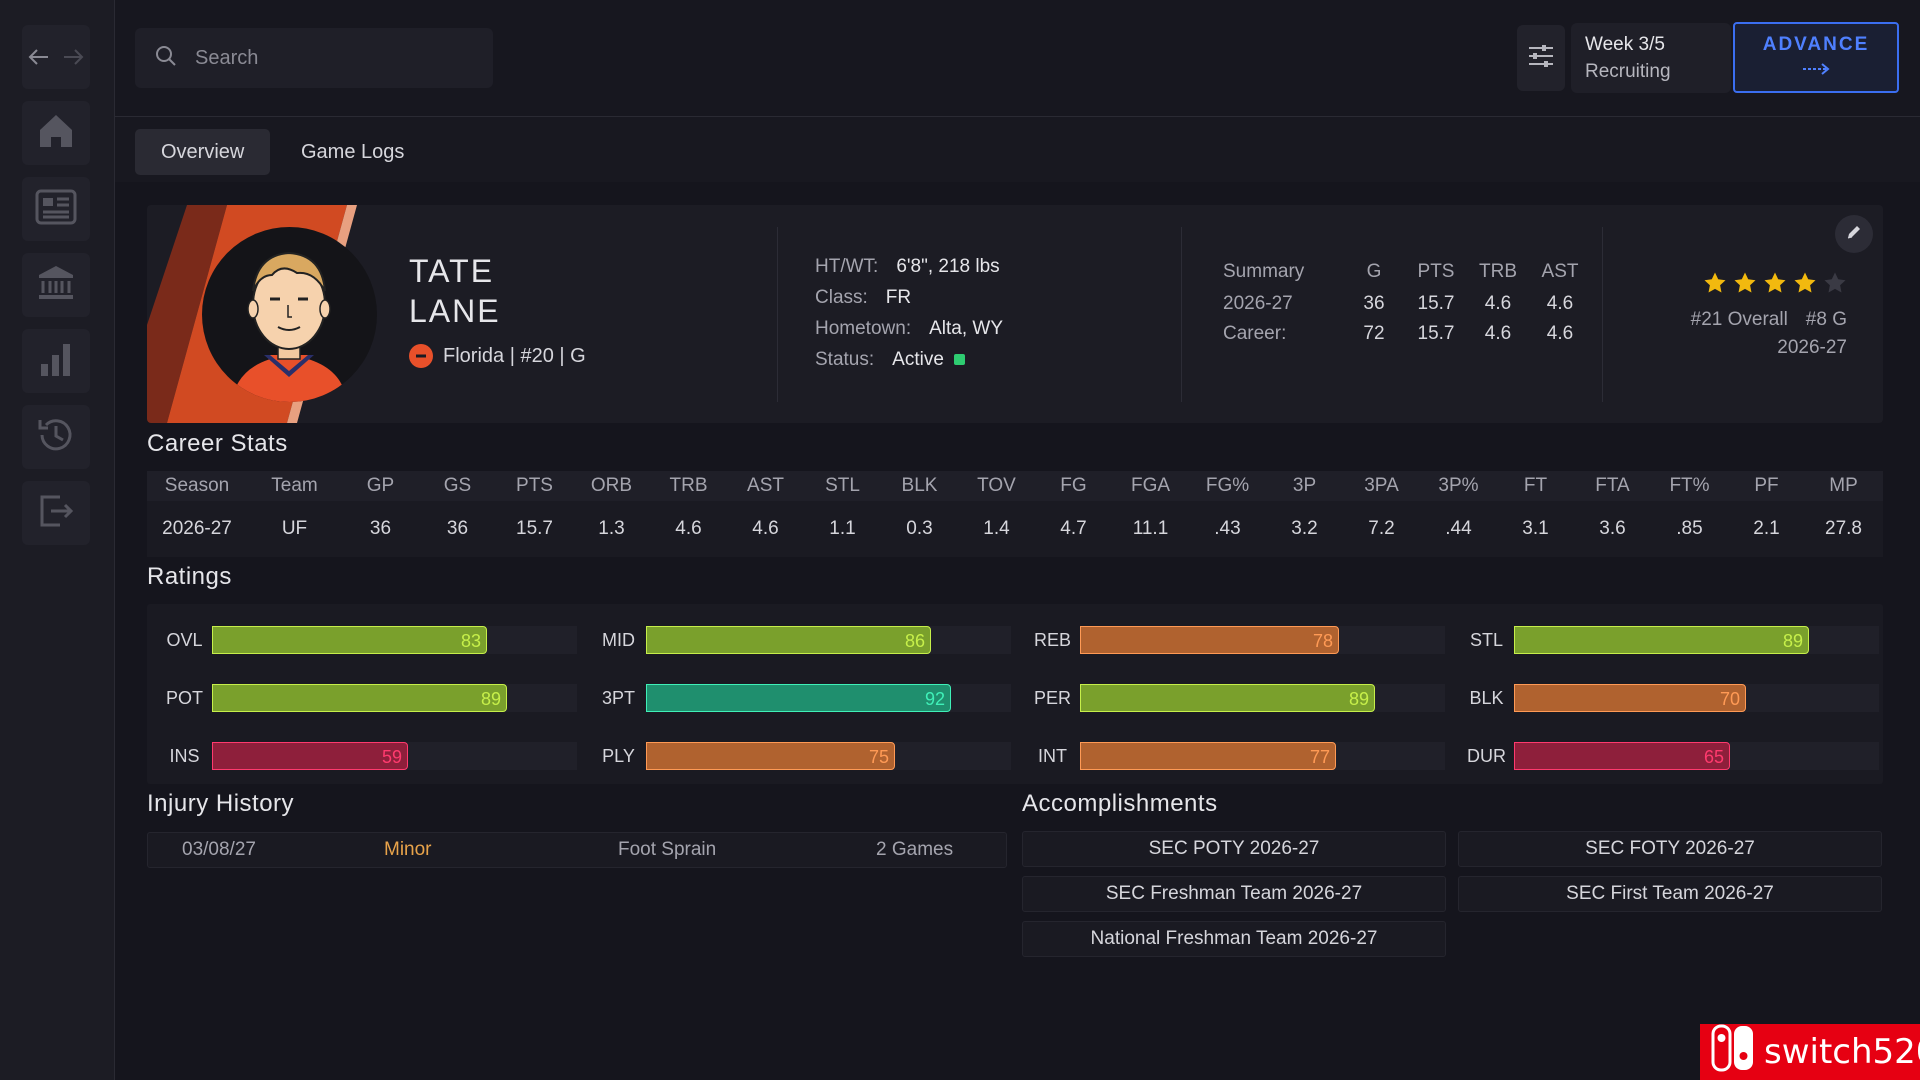  Describe the element at coordinates (1826, 319) in the screenshot. I see `position-rank: #8 G` at that location.